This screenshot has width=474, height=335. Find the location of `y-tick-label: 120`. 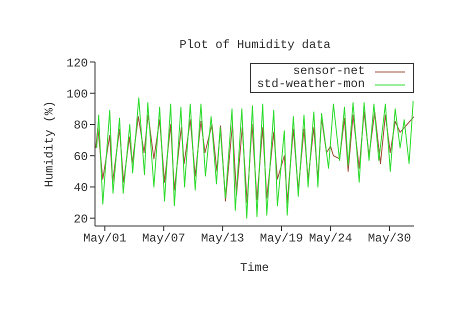

y-tick-label: 120 is located at coordinates (77, 63).